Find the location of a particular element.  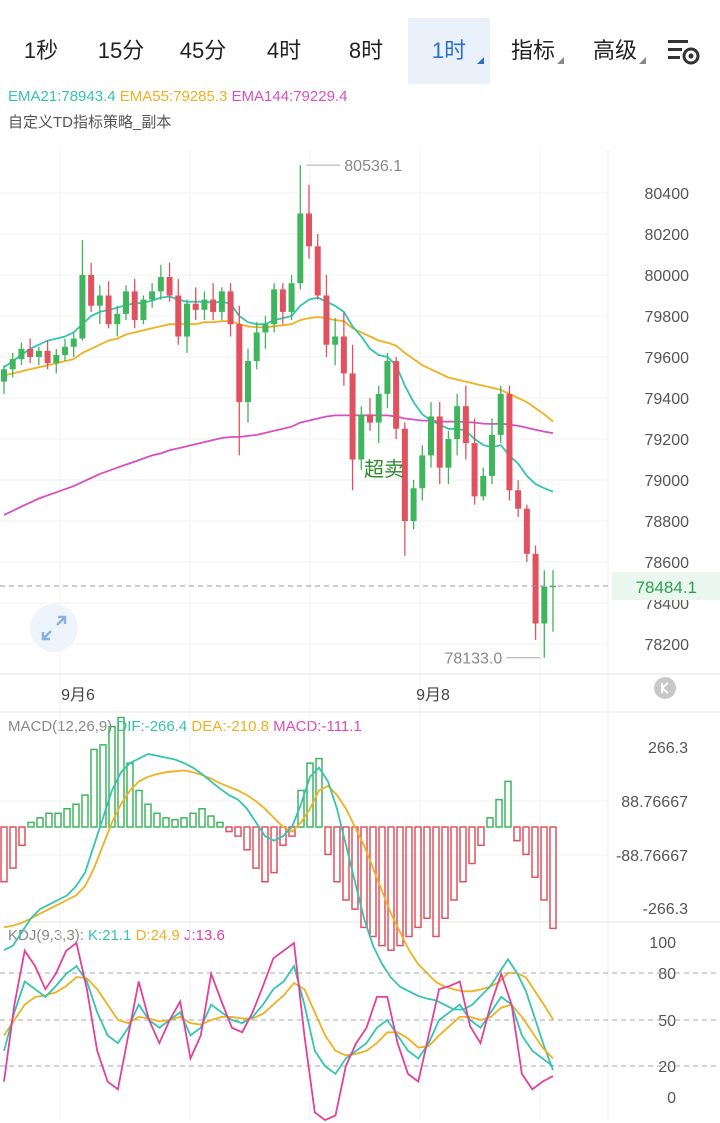

price-tick-label: 79600 is located at coordinates (667, 358).